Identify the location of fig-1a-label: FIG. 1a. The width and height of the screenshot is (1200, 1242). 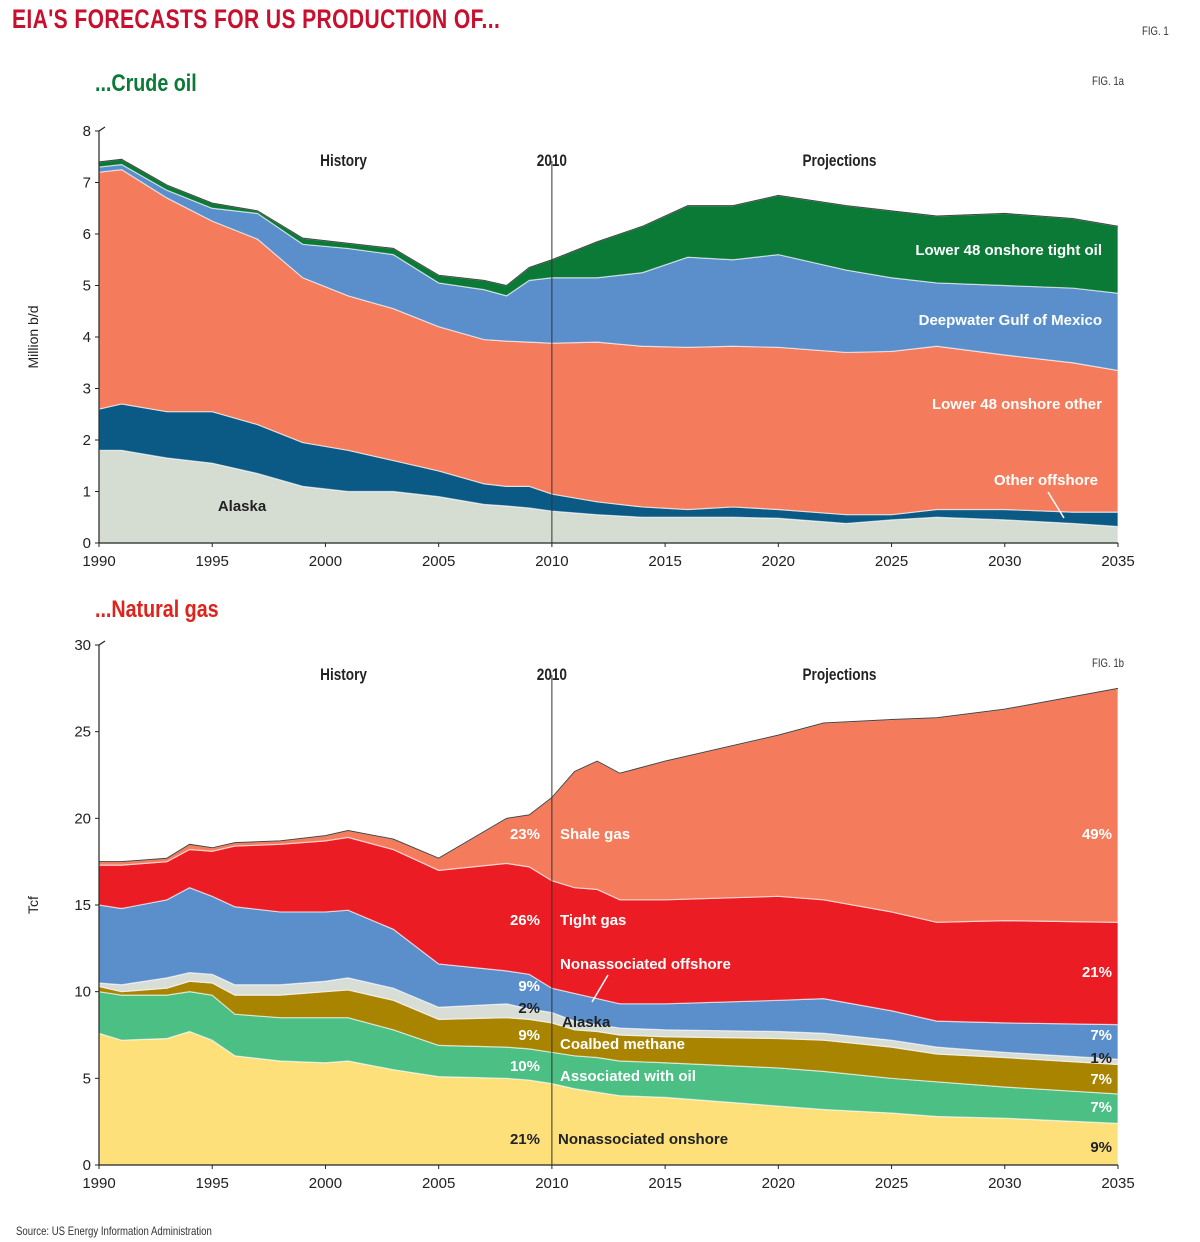
(1108, 81).